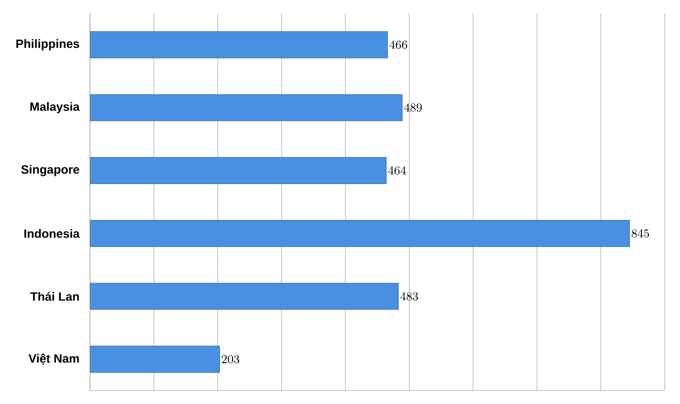 This screenshot has height=404, width=680. What do you see at coordinates (53, 359) in the screenshot?
I see `y-tick-label: Việt Nam` at bounding box center [53, 359].